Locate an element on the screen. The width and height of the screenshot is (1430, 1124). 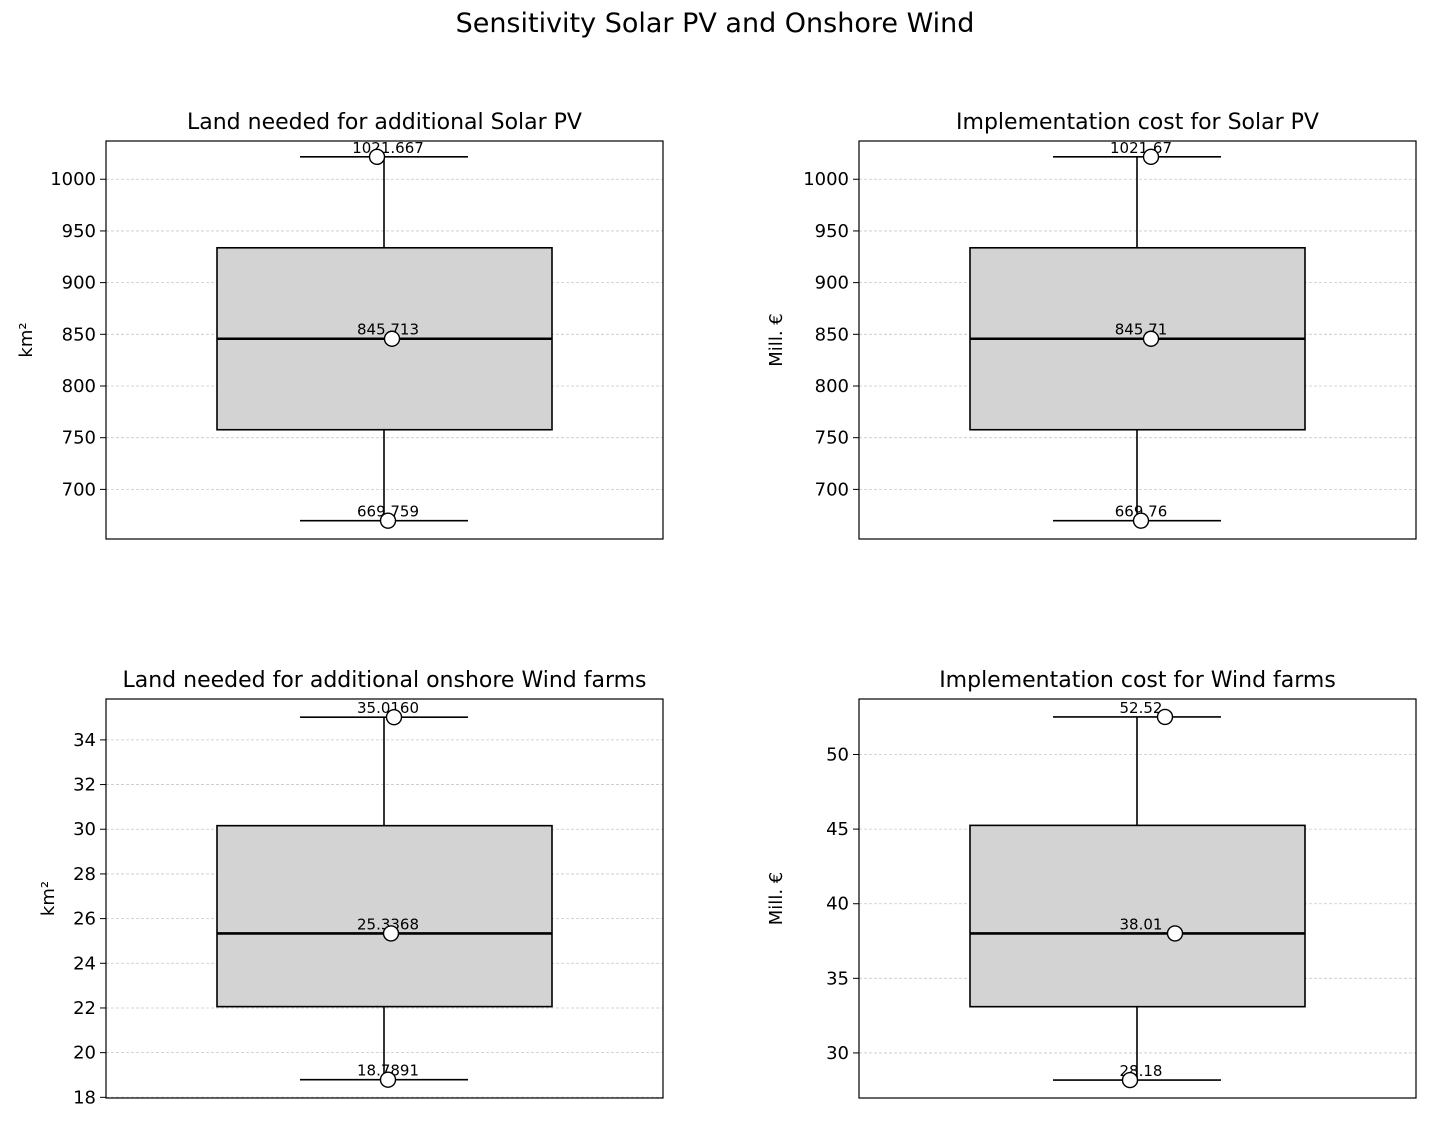
min-value-label: 669.759 is located at coordinates (388, 512).